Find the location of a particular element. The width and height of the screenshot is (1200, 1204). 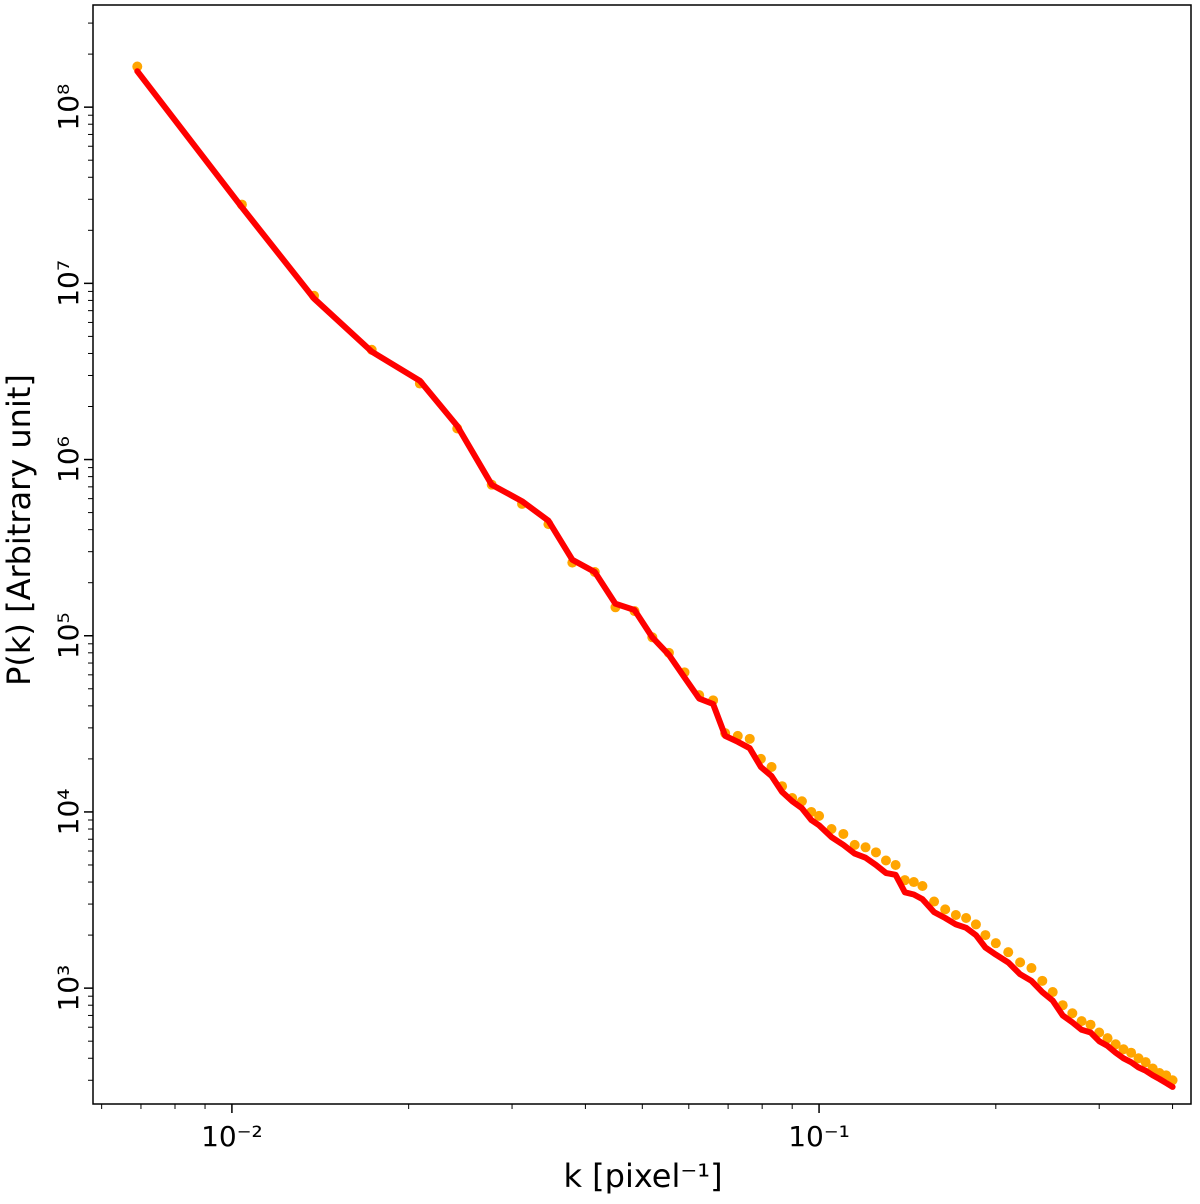

y-tick-label: 10⁵ is located at coordinates (68, 635).